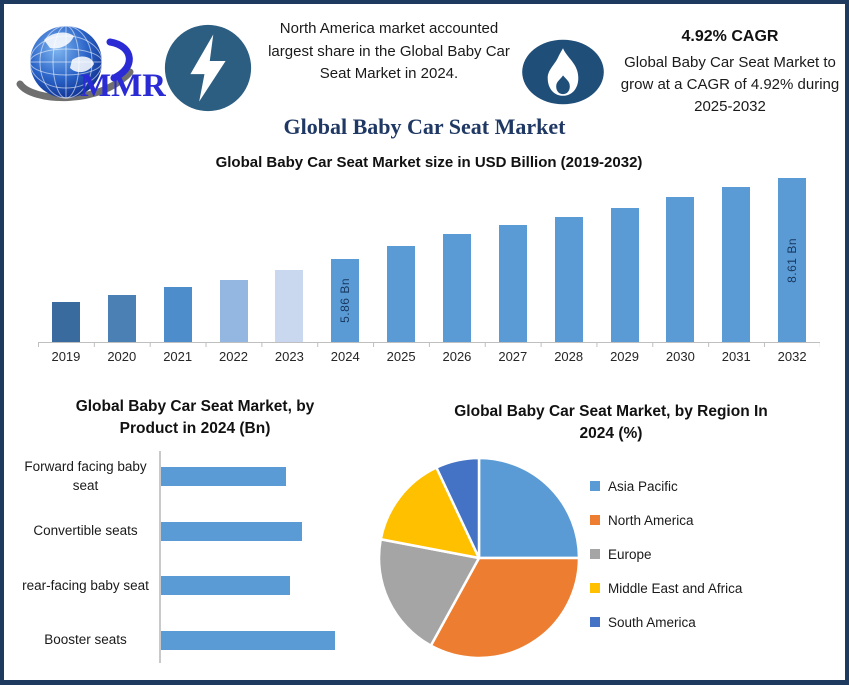 This screenshot has height=685, width=849. Describe the element at coordinates (563, 72) in the screenshot. I see `flame-icon` at that location.